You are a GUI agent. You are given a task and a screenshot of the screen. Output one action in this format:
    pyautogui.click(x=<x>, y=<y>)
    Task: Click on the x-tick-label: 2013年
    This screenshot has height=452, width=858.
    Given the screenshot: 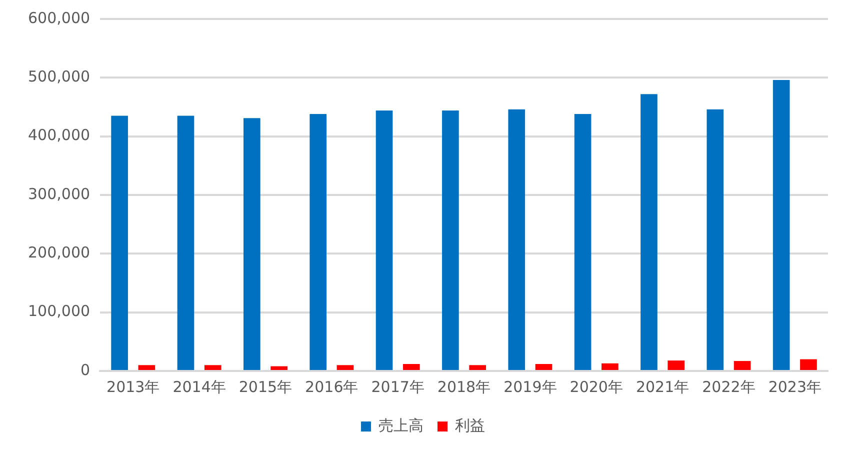 What is the action you would take?
    pyautogui.click(x=133, y=387)
    